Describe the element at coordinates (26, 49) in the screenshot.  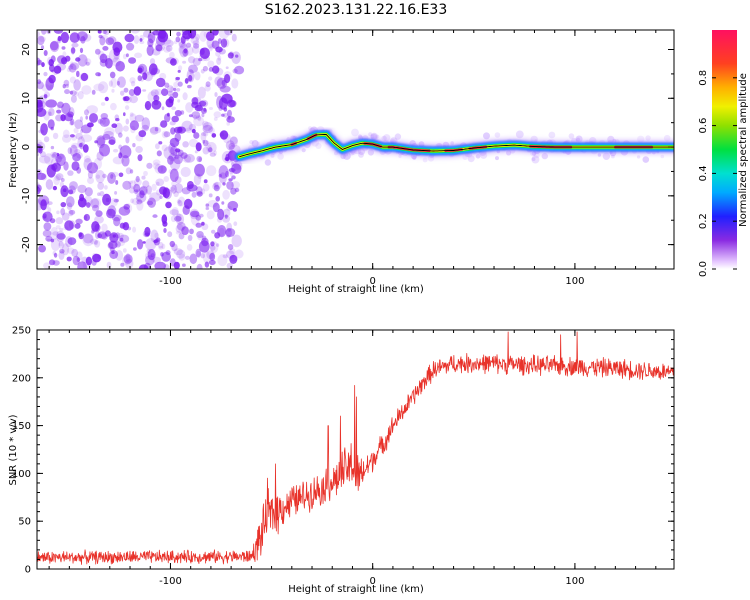
I see `y-tick-label: 20` at that location.